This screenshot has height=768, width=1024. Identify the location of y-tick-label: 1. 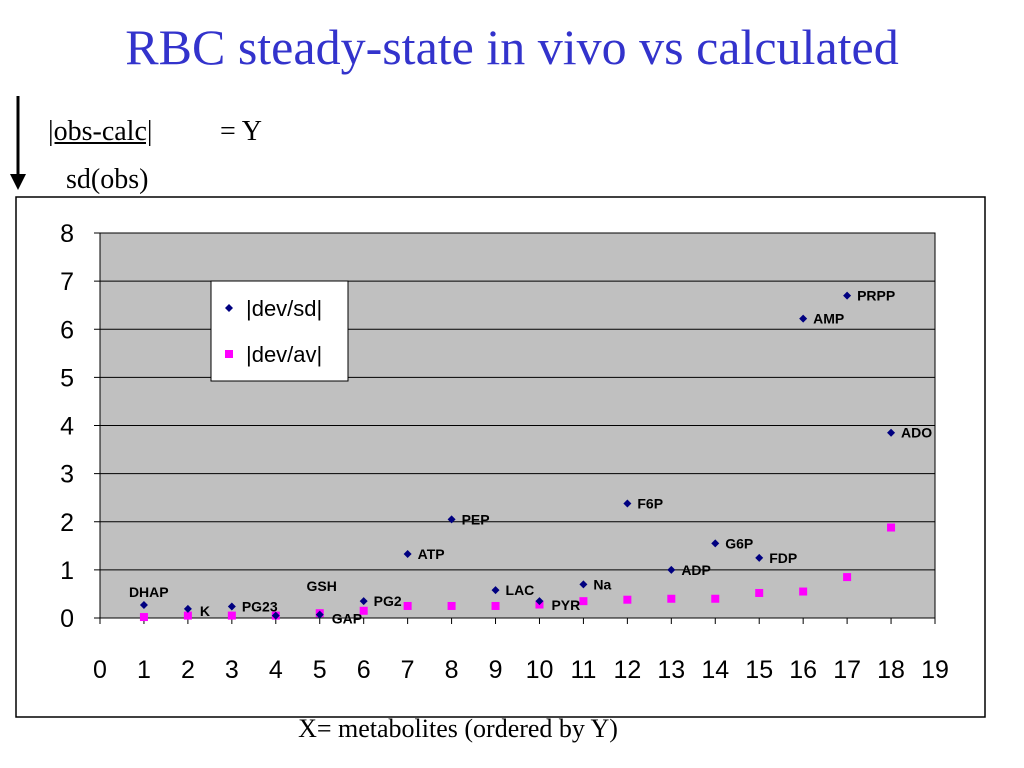
(67, 571).